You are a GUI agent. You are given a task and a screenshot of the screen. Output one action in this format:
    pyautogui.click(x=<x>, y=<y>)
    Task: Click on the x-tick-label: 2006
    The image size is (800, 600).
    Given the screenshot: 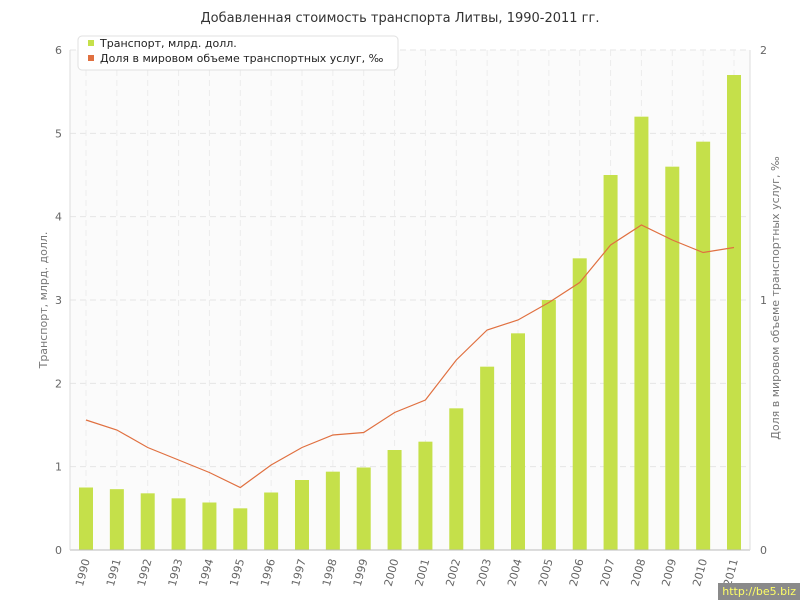 What is the action you would take?
    pyautogui.click(x=577, y=572)
    